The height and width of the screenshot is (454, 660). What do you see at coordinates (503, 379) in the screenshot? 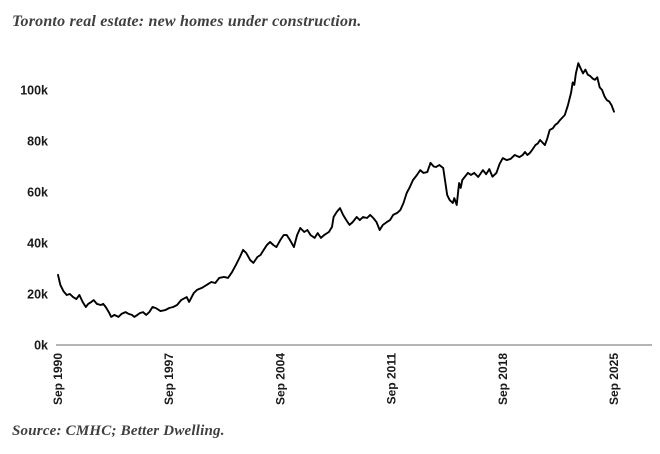
I see `x-tick-label: Sep 2018` at bounding box center [503, 379].